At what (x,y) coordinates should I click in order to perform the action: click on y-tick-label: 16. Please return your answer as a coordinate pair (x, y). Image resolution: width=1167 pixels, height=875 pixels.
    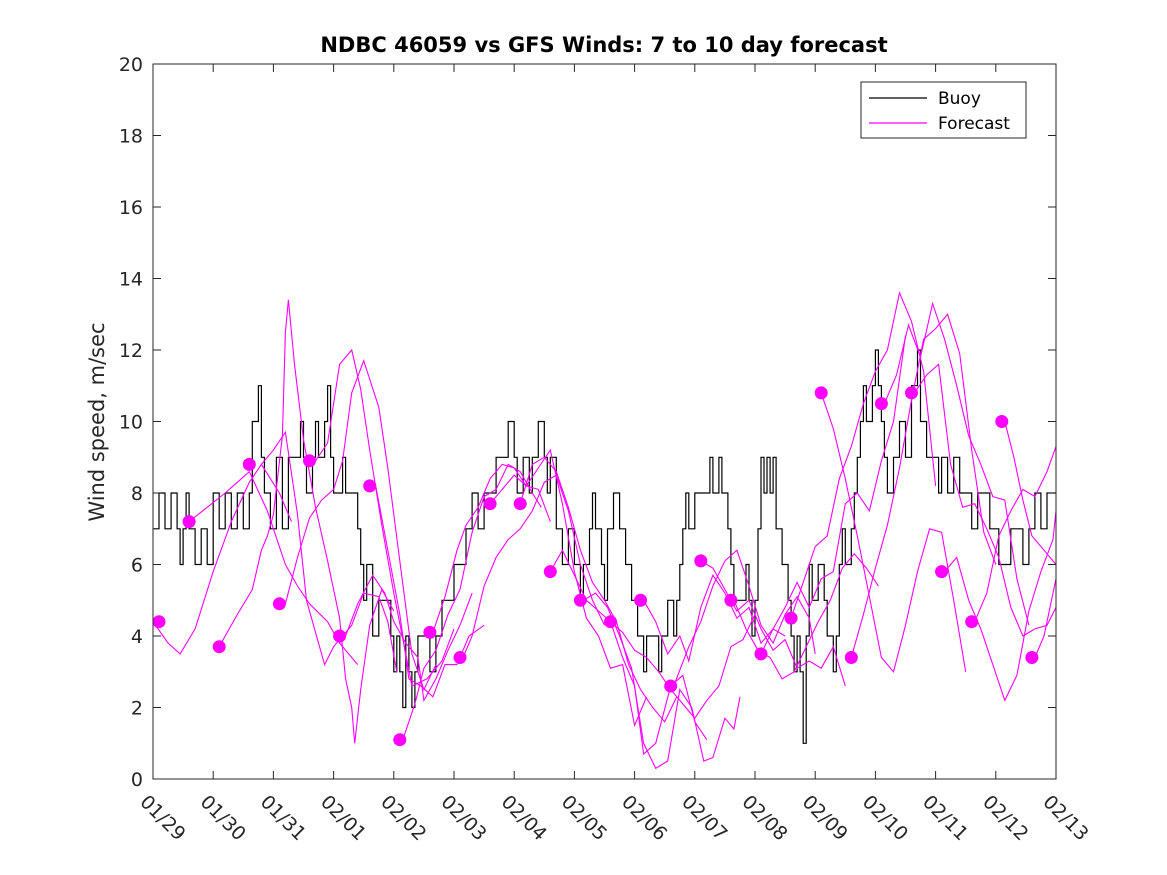
    Looking at the image, I should click on (131, 208).